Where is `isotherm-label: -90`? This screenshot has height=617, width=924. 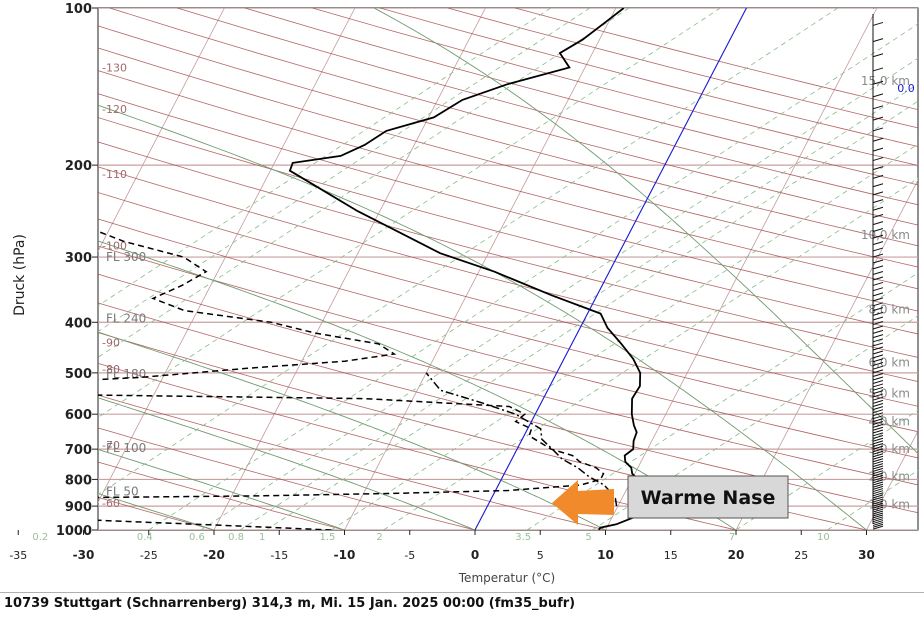
isotherm-label: -90 is located at coordinates (111, 342).